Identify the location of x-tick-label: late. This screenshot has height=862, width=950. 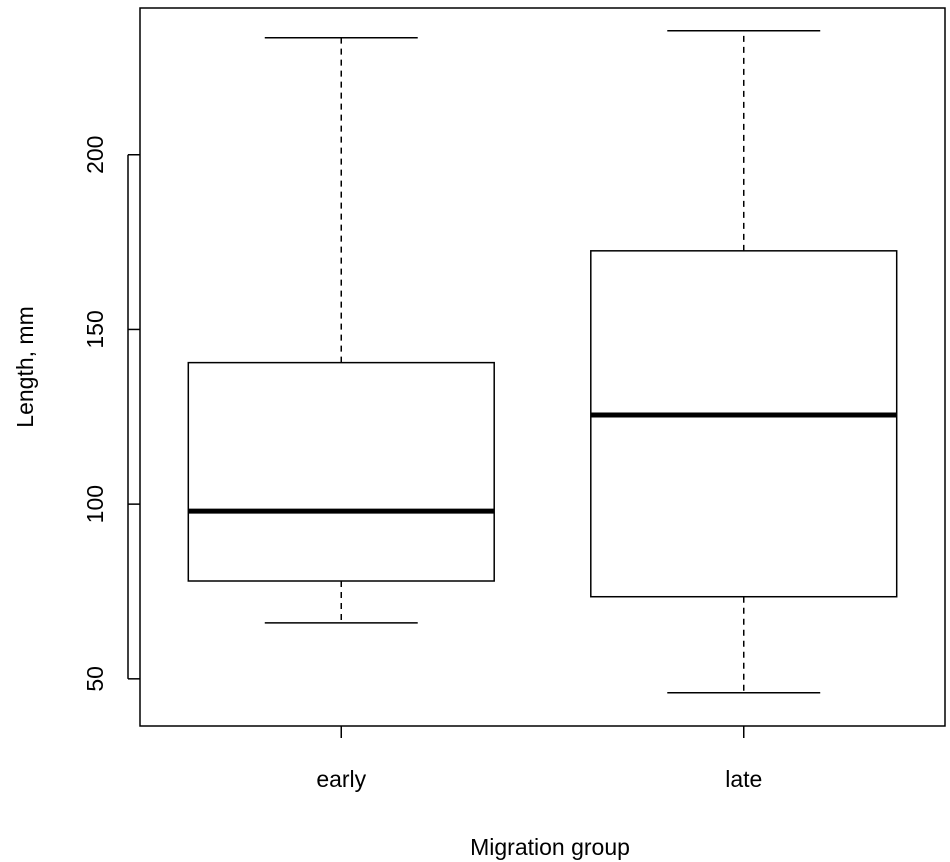
(743, 779).